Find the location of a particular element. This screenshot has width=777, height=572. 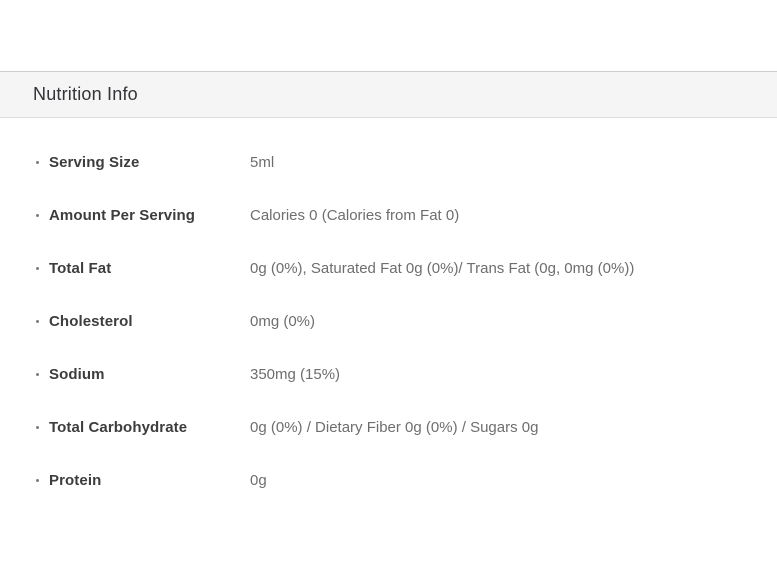

nutrition-row: Serving Size 5ml is located at coordinates (388, 162).